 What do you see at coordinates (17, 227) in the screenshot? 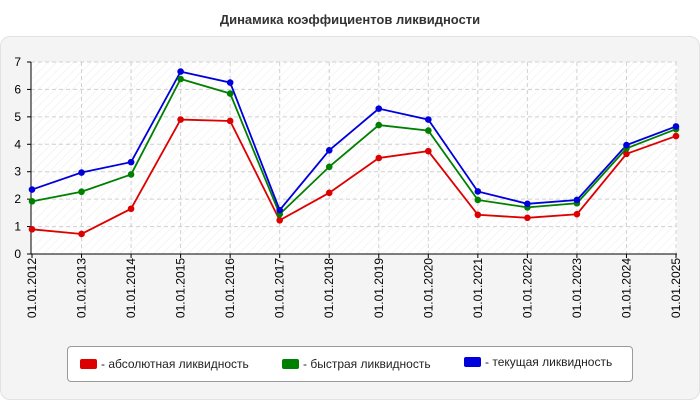
I see `y-tick-label: 1` at bounding box center [17, 227].